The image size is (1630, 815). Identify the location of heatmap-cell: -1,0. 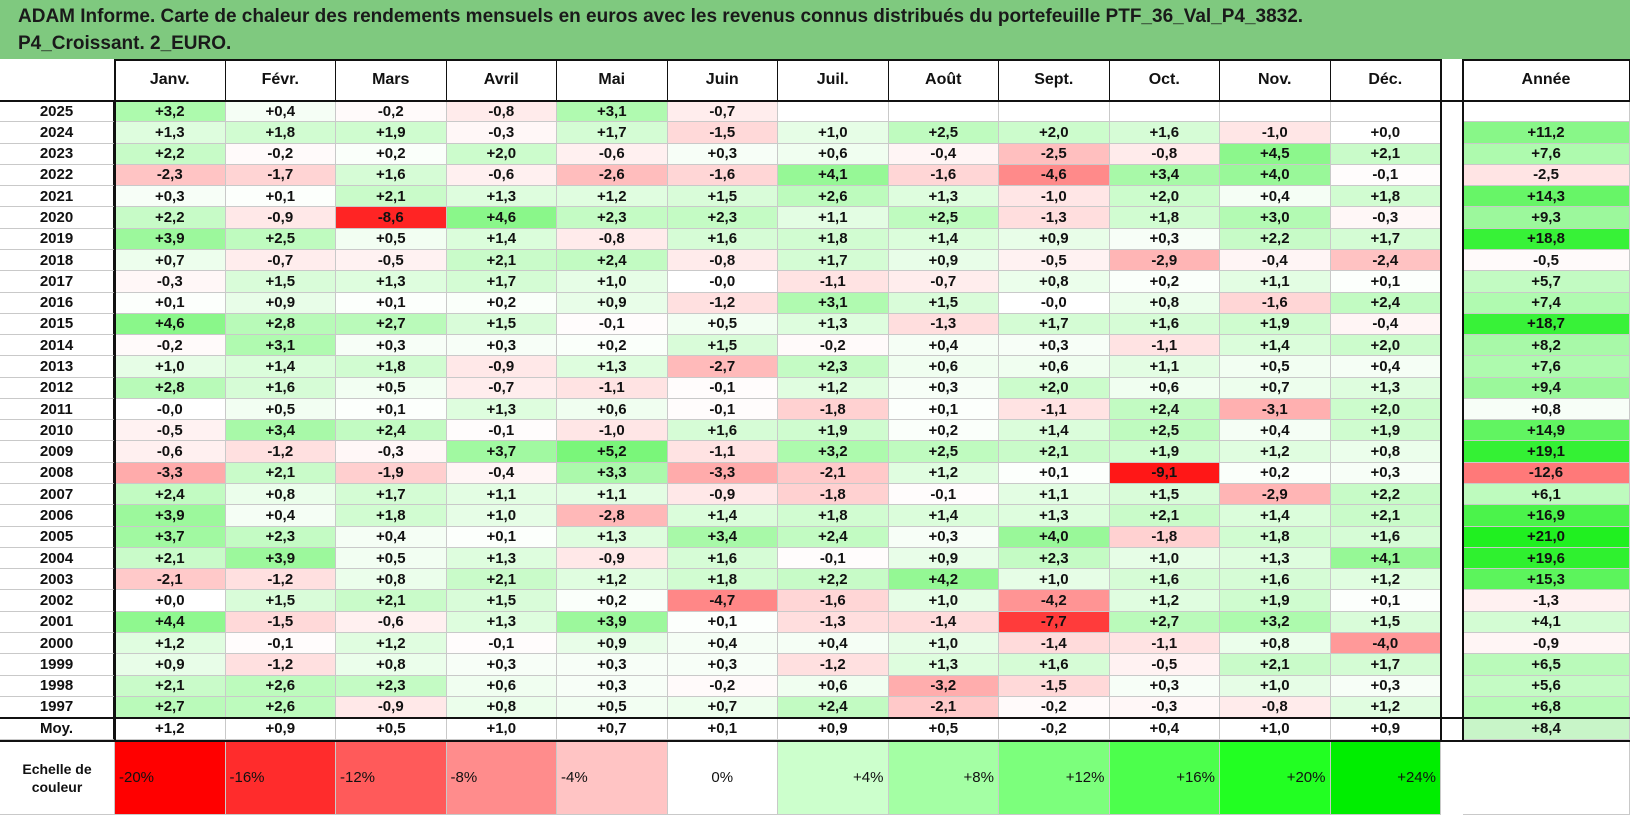
(1054, 197).